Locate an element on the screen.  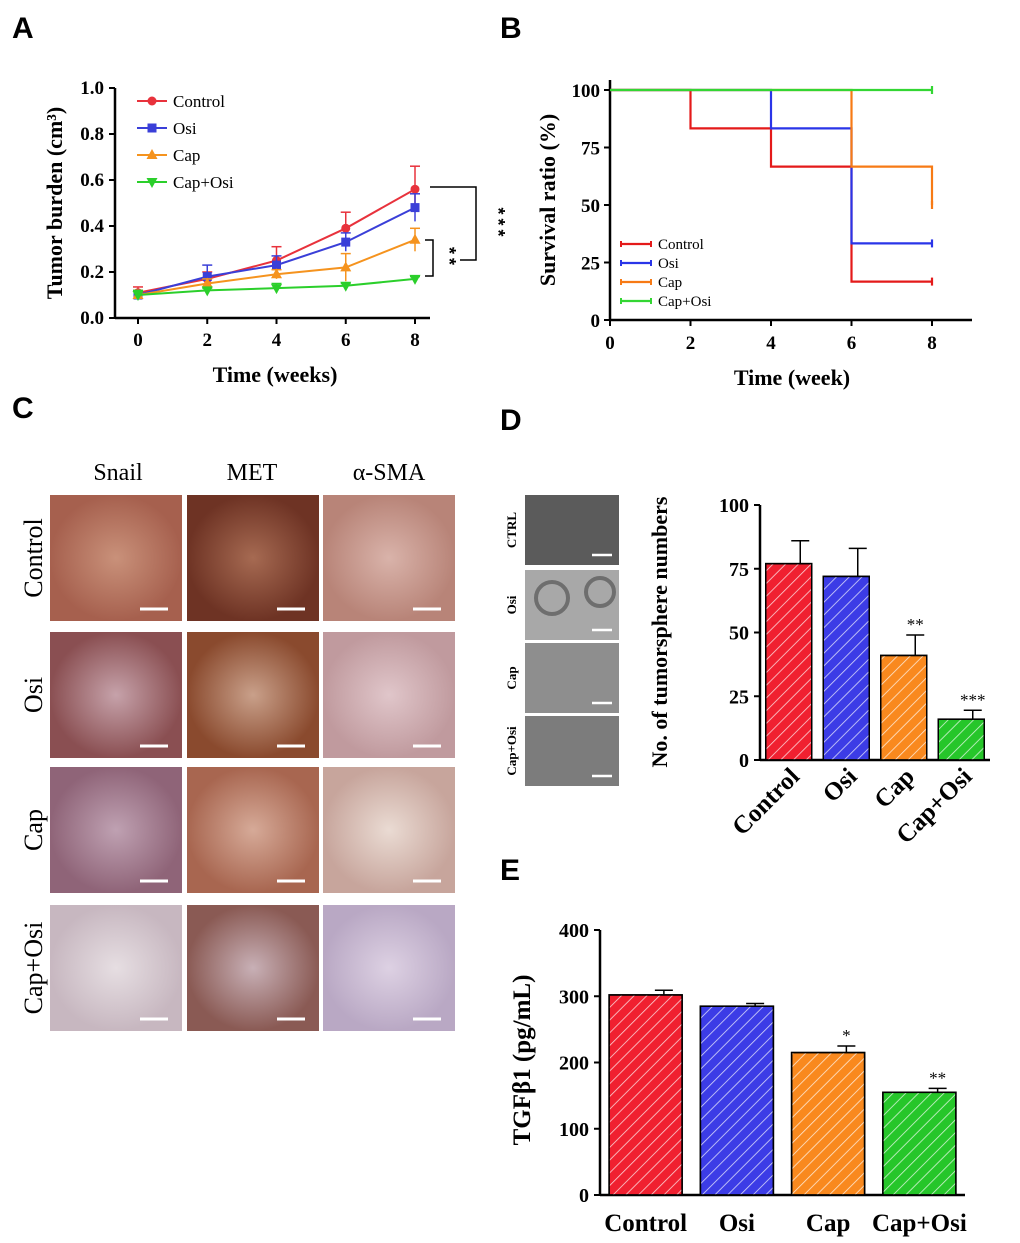
legend-a-label: Cap+Osi is located at coordinates (203, 182).